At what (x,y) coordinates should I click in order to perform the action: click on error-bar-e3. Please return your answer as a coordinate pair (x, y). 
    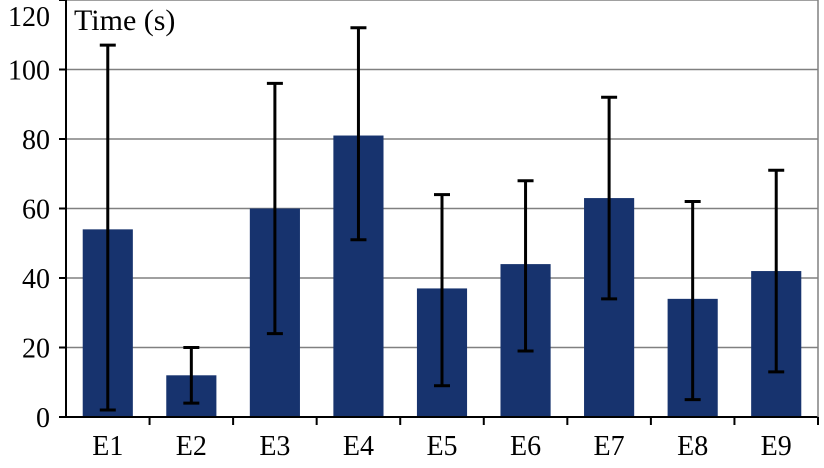
    Looking at the image, I should click on (274, 208).